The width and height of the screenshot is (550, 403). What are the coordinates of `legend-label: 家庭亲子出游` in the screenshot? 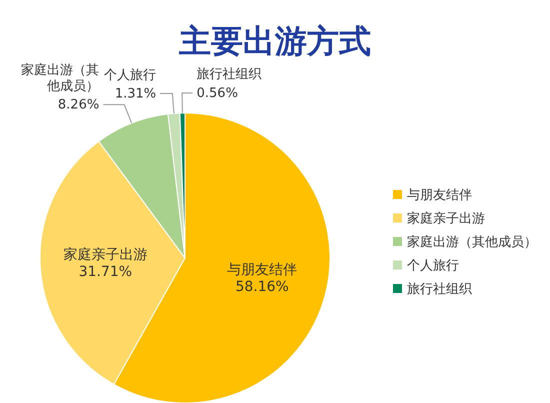 It's located at (446, 218).